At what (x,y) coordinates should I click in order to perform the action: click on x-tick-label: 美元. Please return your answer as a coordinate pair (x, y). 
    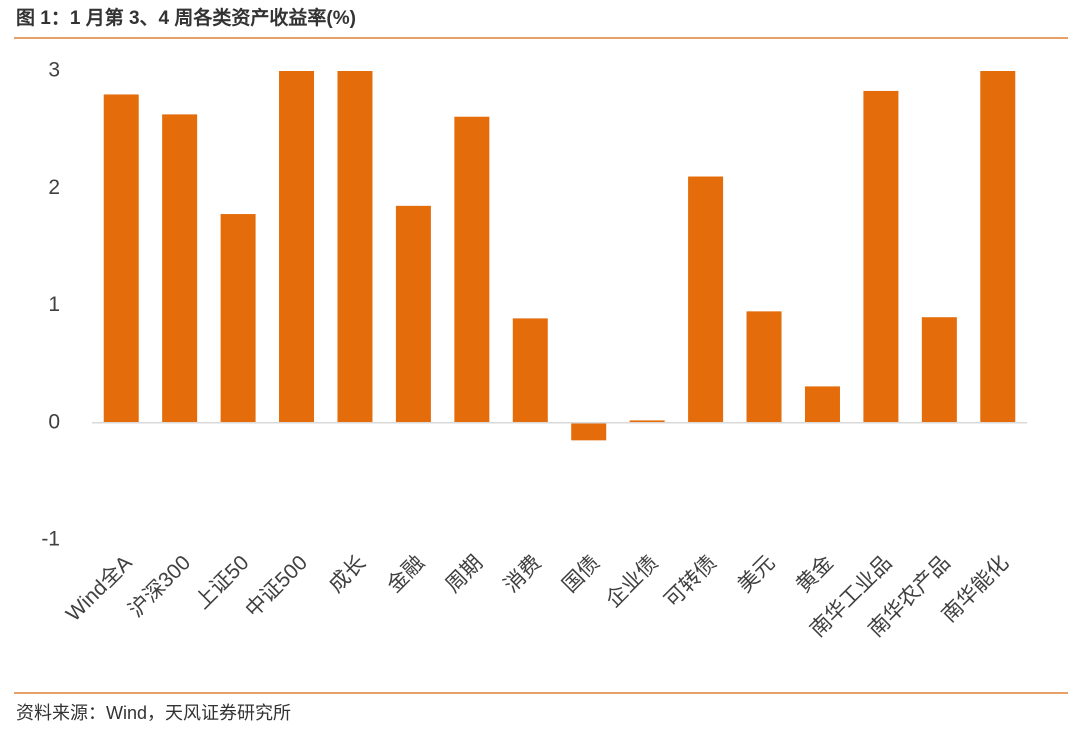
    Looking at the image, I should click on (757, 574).